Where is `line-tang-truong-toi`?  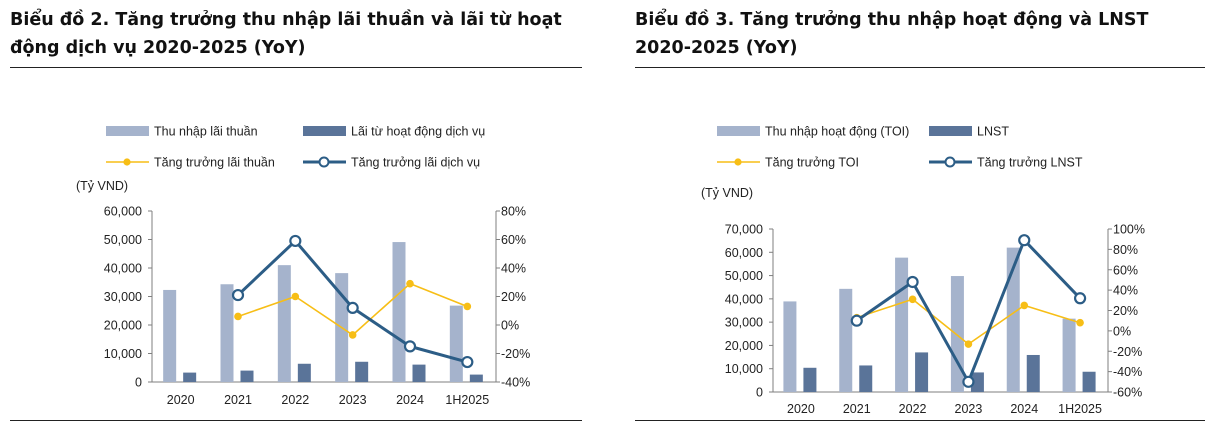 line-tang-truong-toi is located at coordinates (968, 321).